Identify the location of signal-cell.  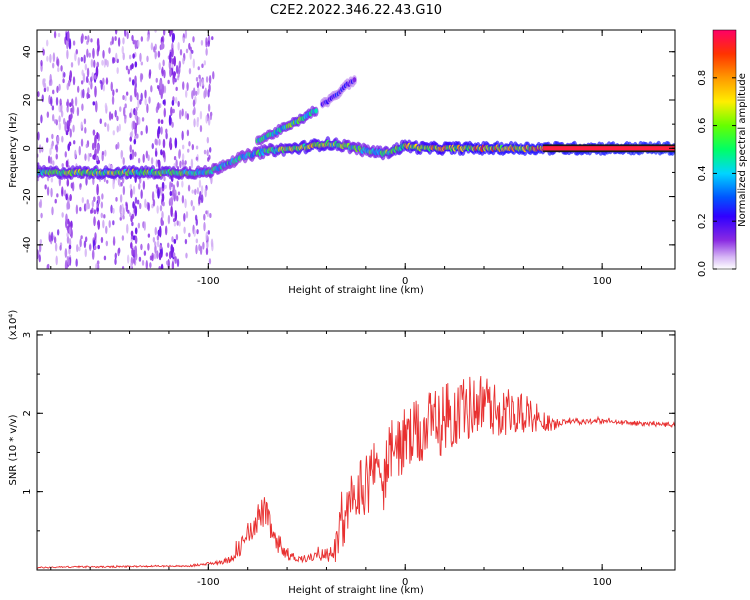
(354, 80).